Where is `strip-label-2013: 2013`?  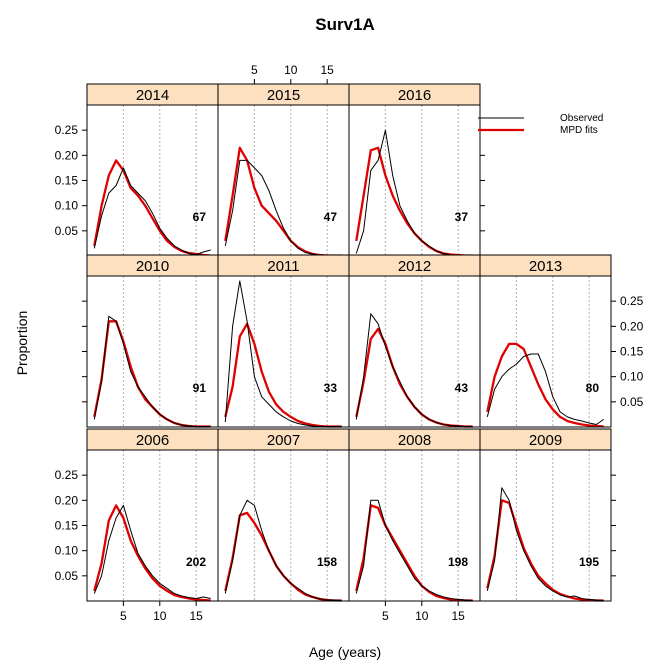
strip-label-2013: 2013 is located at coordinates (545, 266).